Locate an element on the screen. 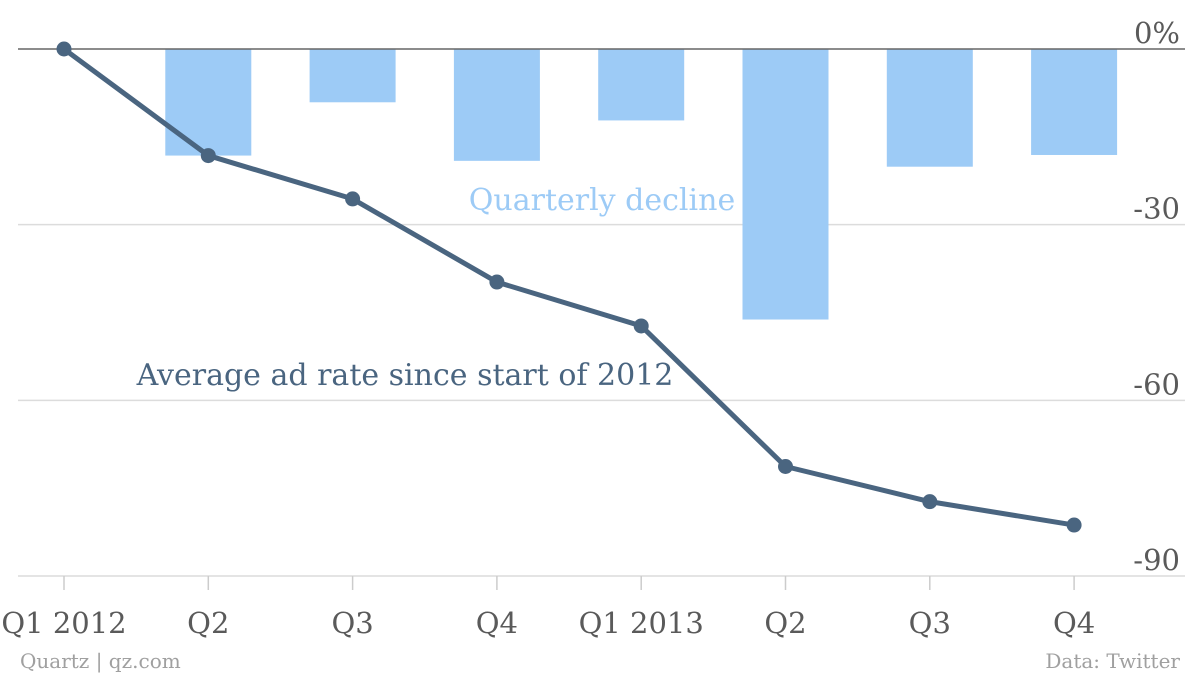 This screenshot has width=1200, height=676. footer-source-right: Data: Twitter is located at coordinates (1112, 661).